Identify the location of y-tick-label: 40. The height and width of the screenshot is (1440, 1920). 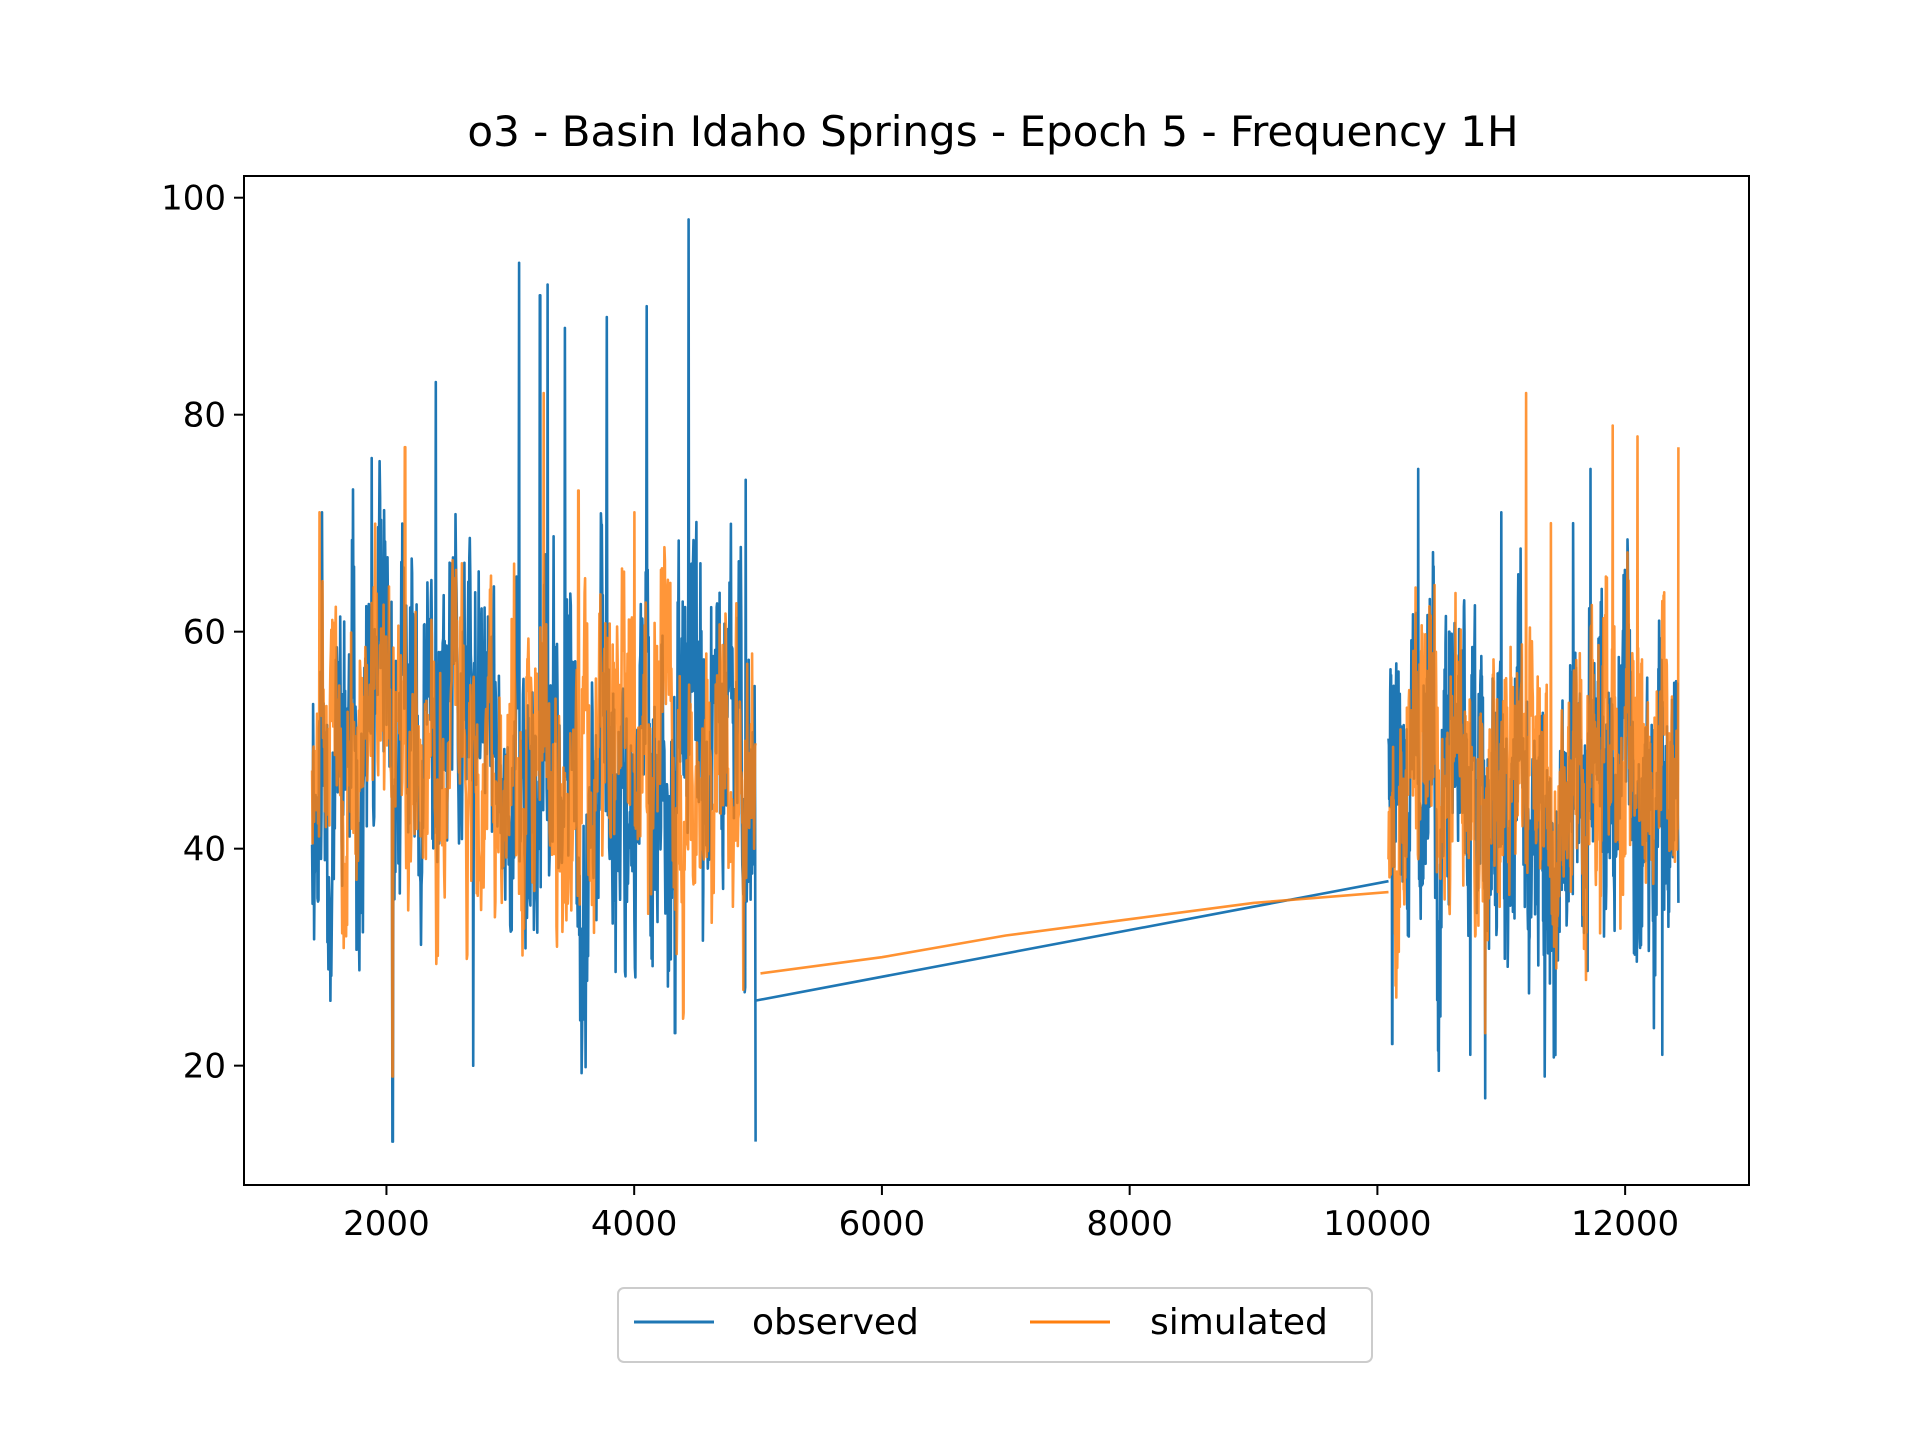
(204, 850).